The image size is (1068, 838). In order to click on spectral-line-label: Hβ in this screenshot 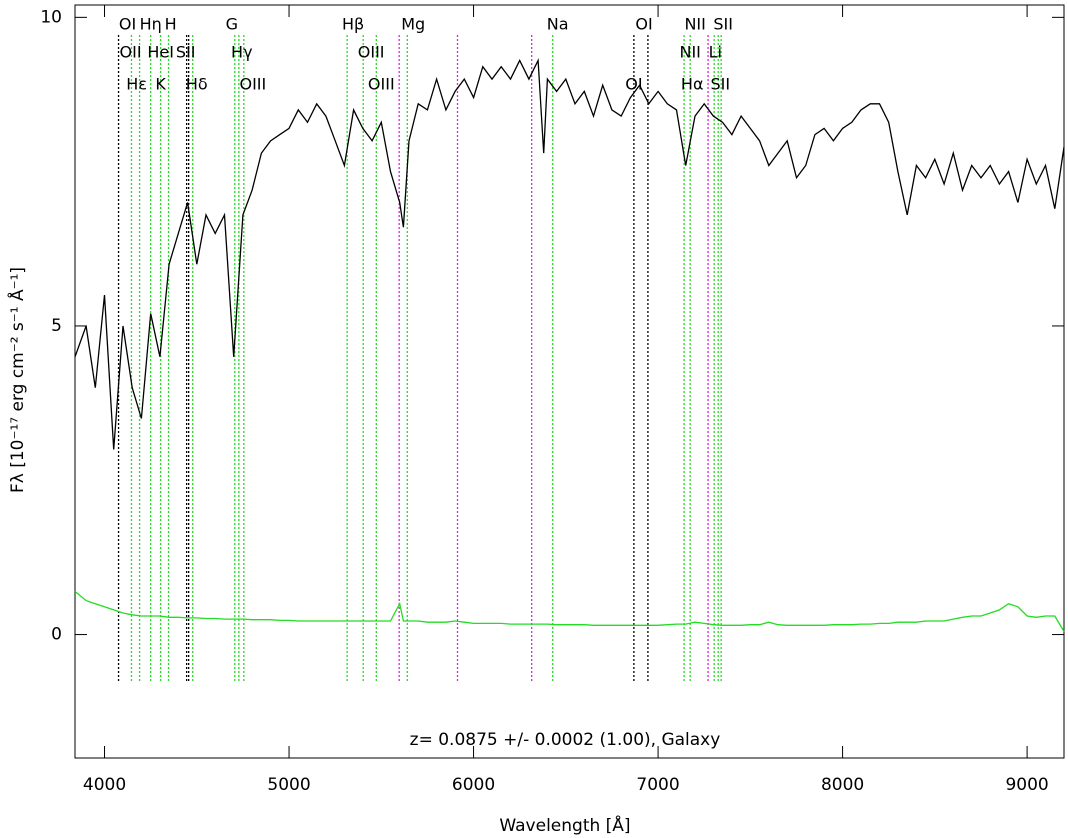, I will do `click(353, 24)`.